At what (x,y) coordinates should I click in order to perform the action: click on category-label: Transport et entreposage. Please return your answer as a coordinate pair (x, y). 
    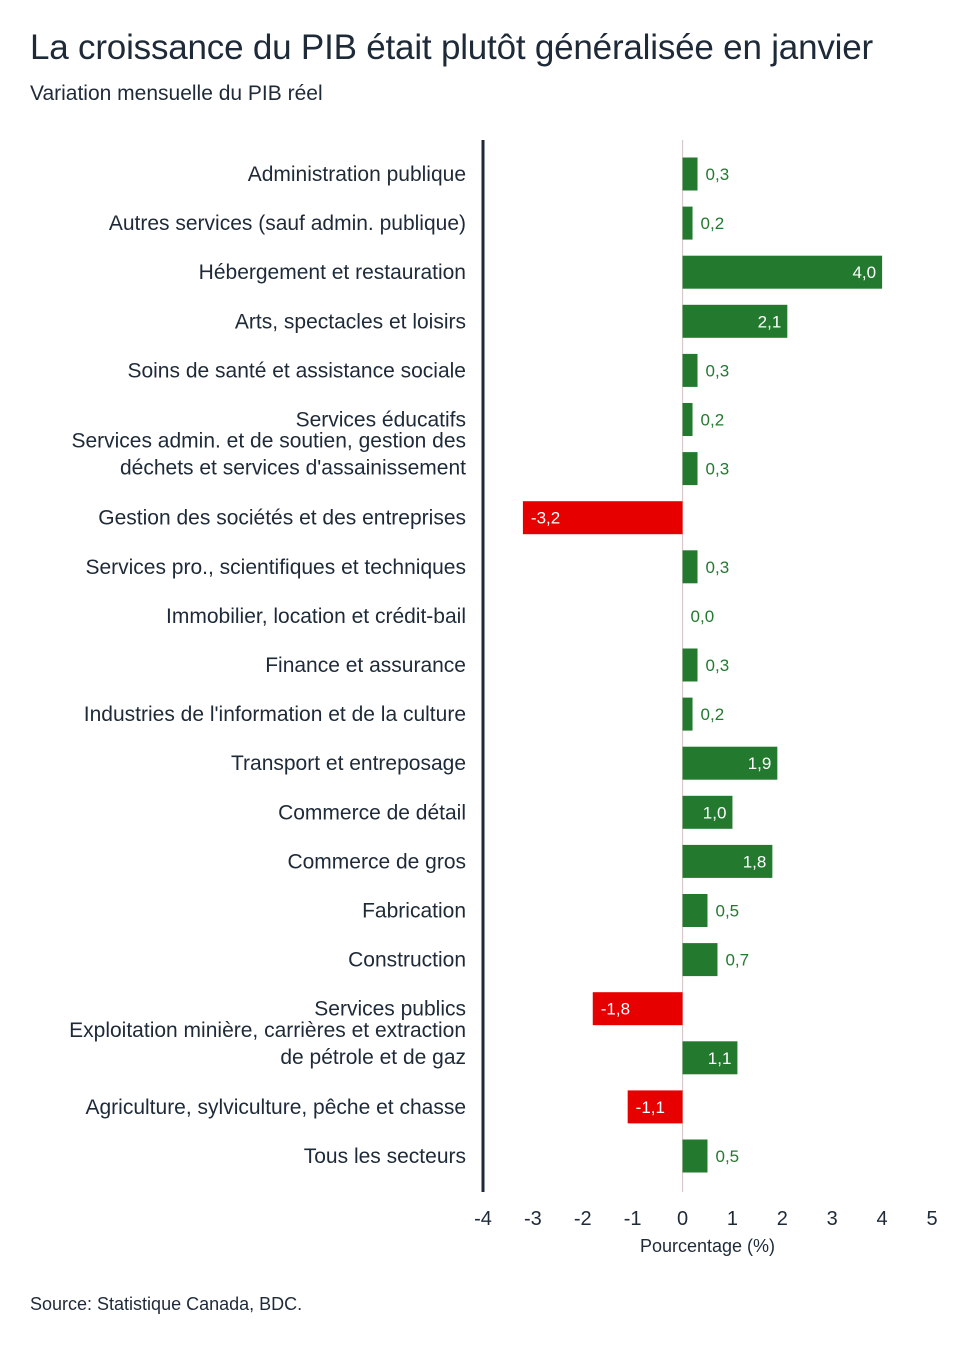
    Looking at the image, I should click on (348, 763).